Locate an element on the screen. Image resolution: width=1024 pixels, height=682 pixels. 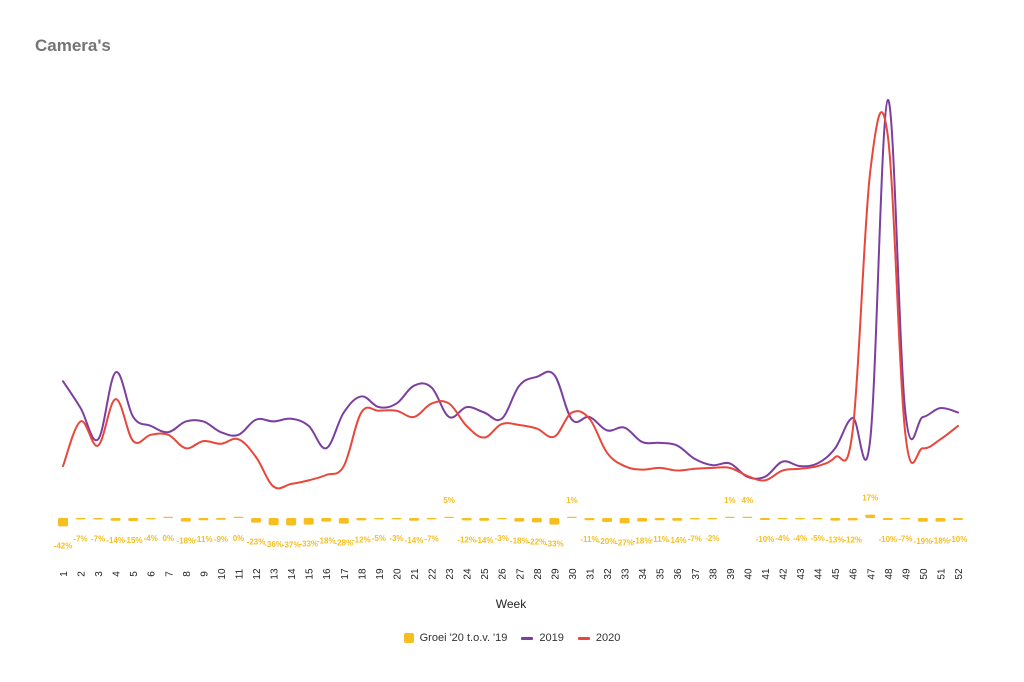
legend-item-2019: 2019 is located at coordinates (542, 638).